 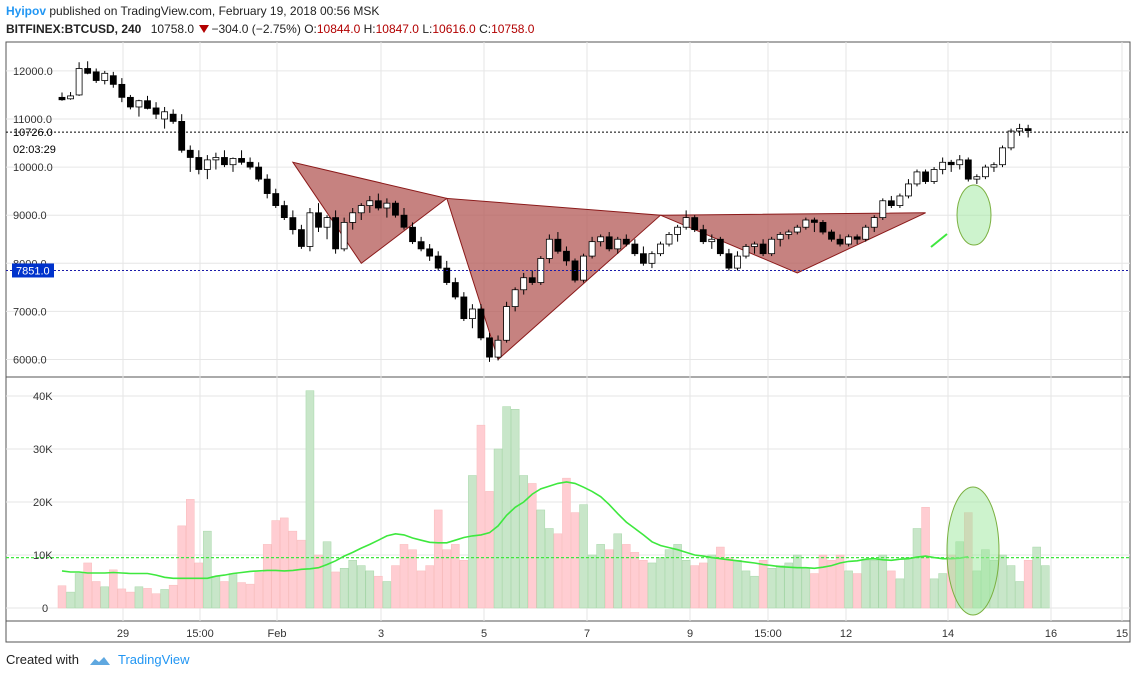 What do you see at coordinates (973, 551) in the screenshot?
I see `volume-highlight-ellipse` at bounding box center [973, 551].